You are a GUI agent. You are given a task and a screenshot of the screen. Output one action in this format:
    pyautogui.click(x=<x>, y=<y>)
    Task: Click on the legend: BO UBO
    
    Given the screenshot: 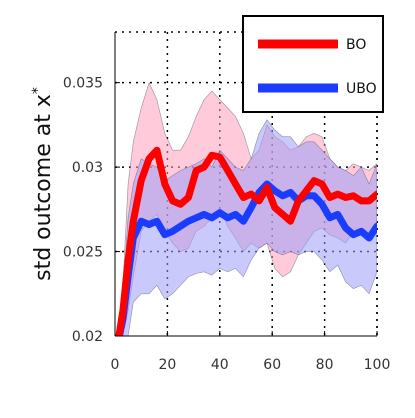 What is the action you would take?
    pyautogui.click(x=313, y=64)
    